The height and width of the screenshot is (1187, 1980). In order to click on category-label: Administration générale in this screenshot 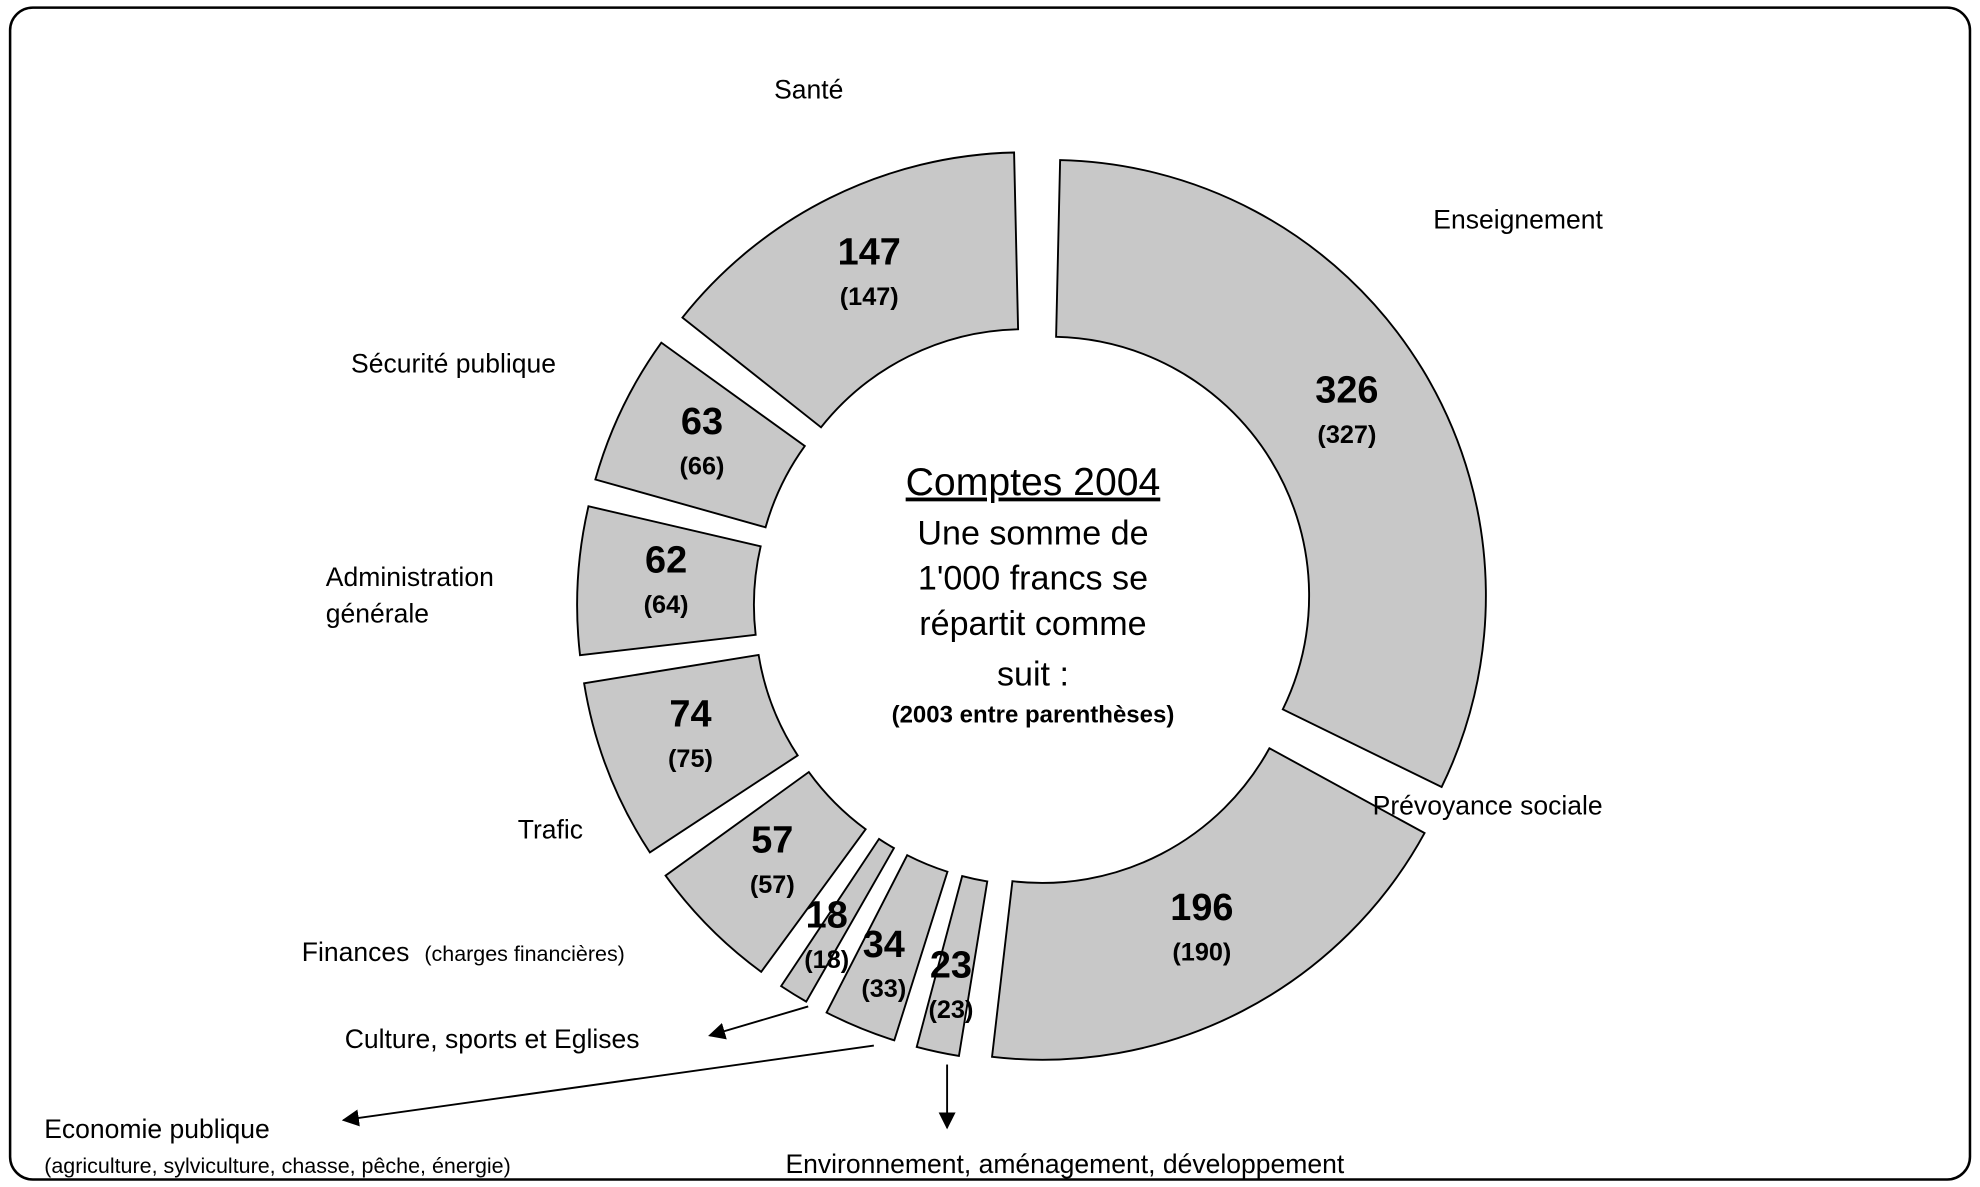, I will do `click(409, 596)`.